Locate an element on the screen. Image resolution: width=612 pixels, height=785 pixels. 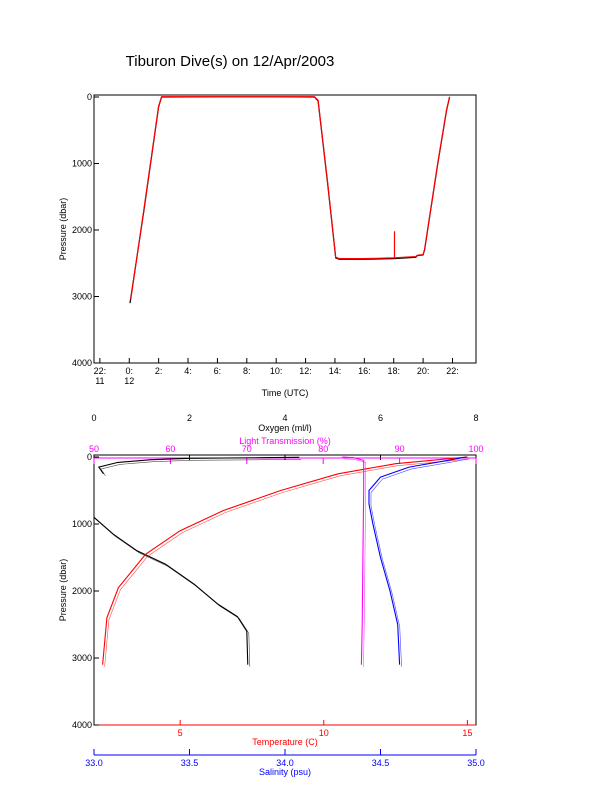
salinity-axis-label: Salinity (psu) is located at coordinates (285, 772).